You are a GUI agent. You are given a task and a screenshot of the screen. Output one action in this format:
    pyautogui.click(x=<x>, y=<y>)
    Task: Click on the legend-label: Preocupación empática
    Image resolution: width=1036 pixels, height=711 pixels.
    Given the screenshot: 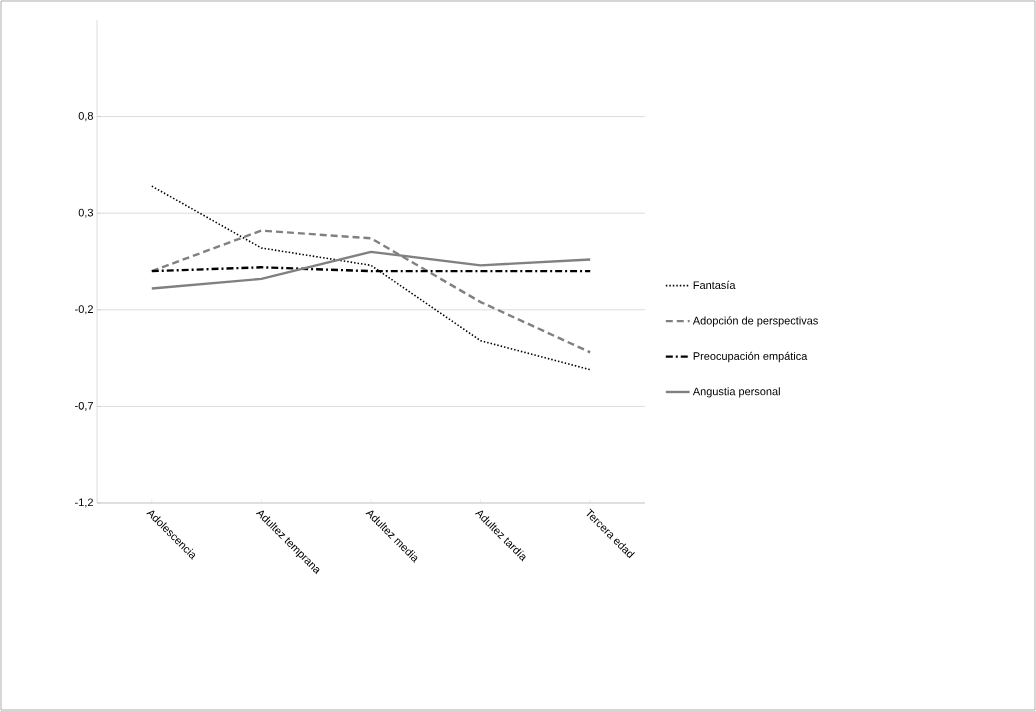 What is the action you would take?
    pyautogui.click(x=750, y=357)
    